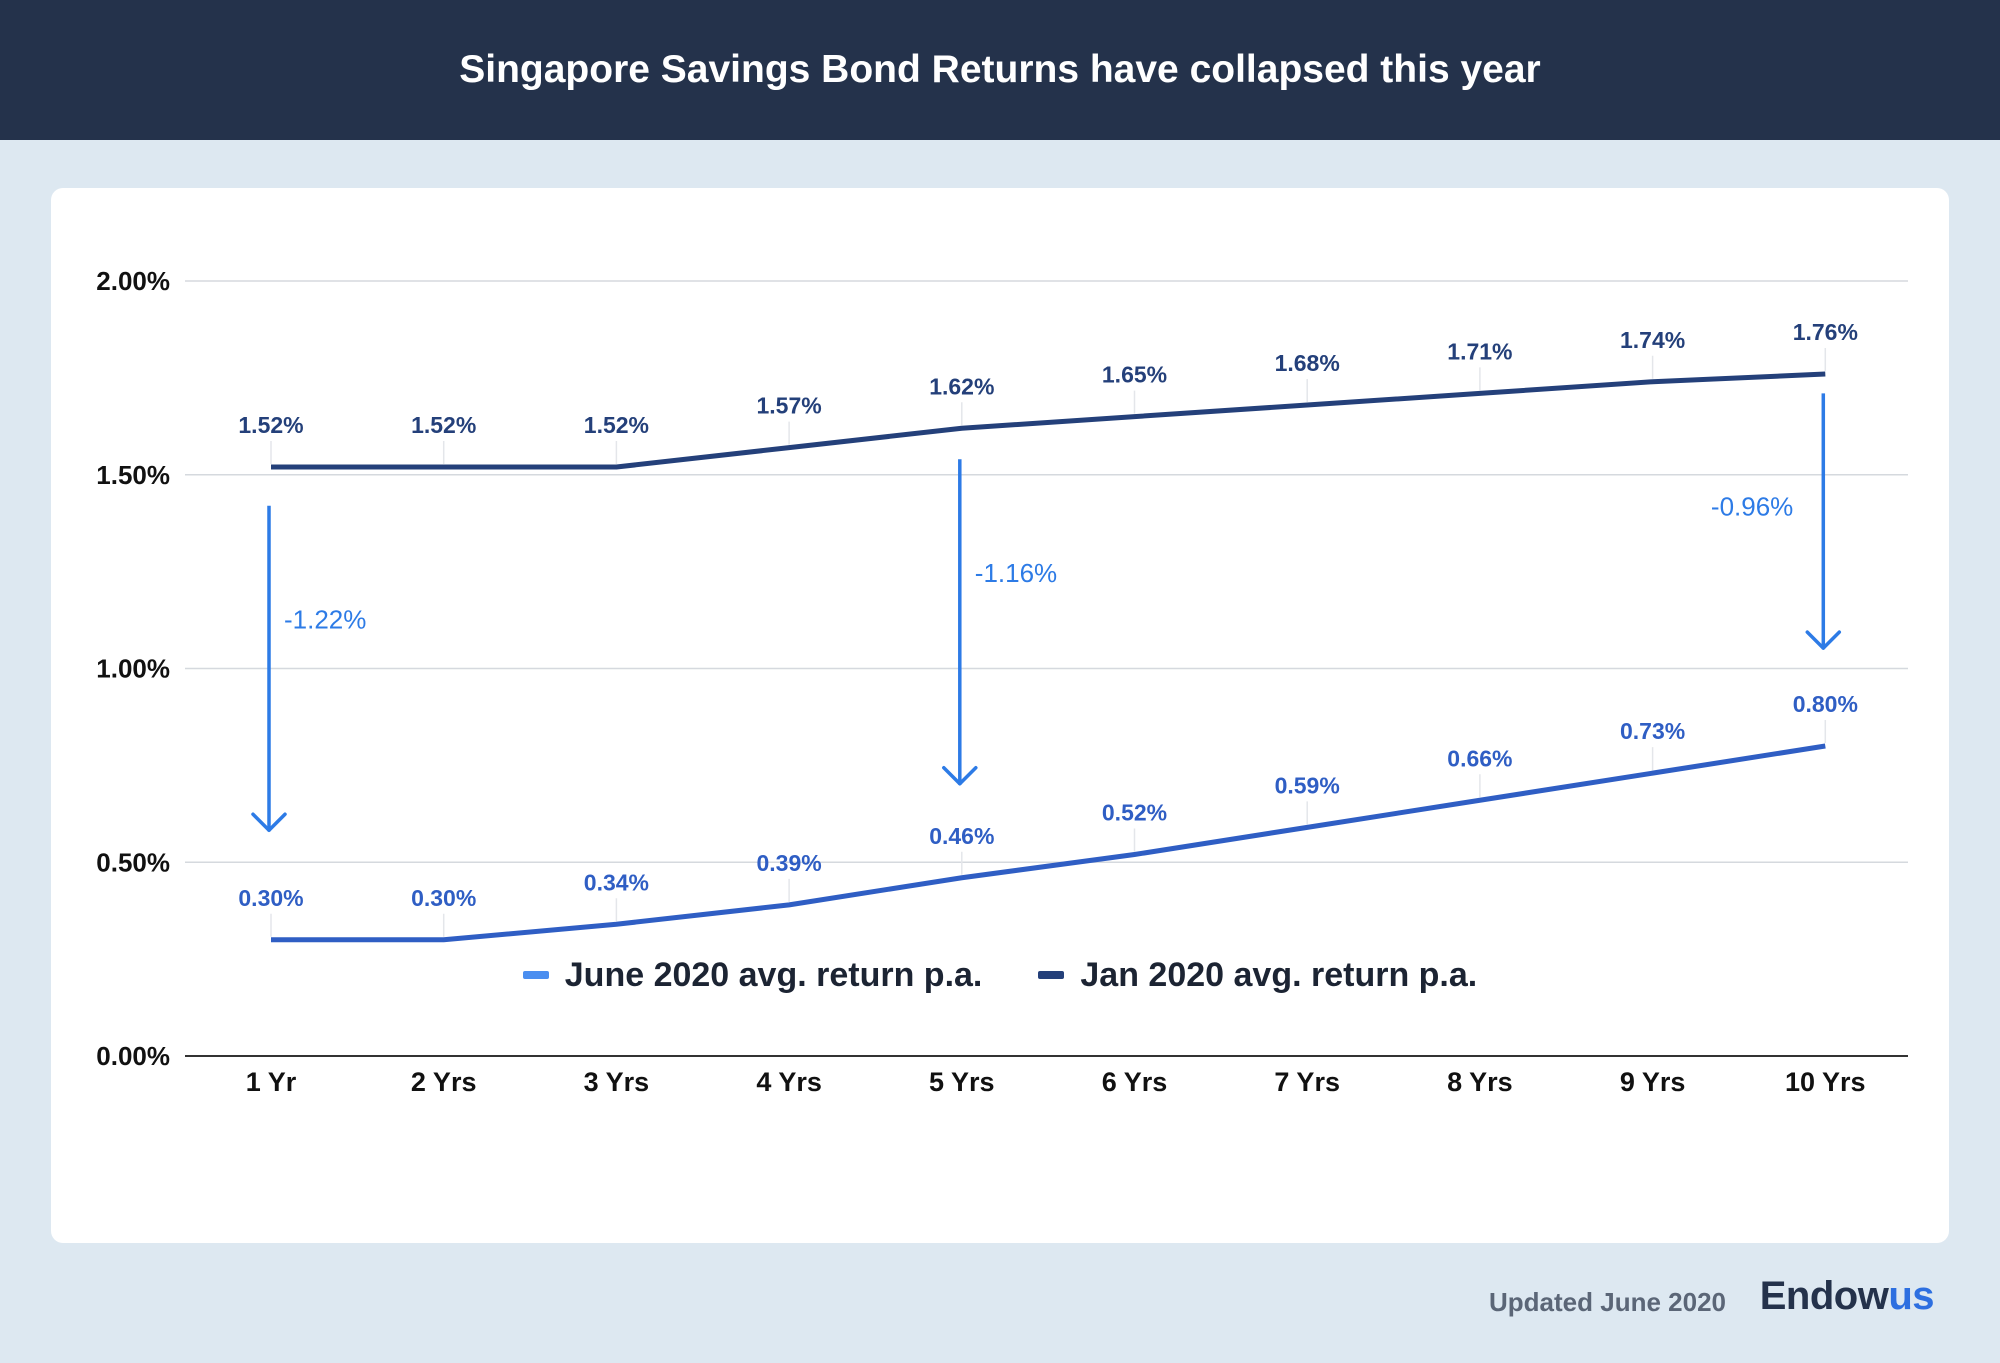 The width and height of the screenshot is (2000, 1363). Describe the element at coordinates (443, 898) in the screenshot. I see `data-label-0-1: 0.30%` at that location.